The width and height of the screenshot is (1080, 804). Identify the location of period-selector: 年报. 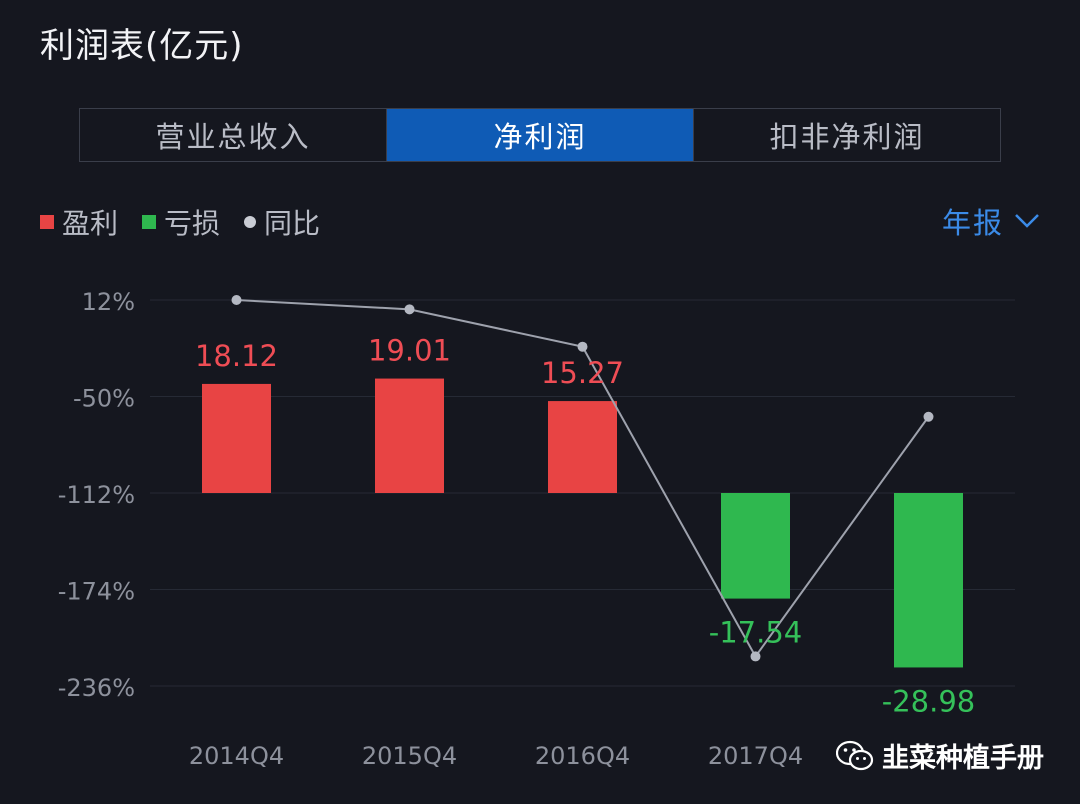
(991, 221).